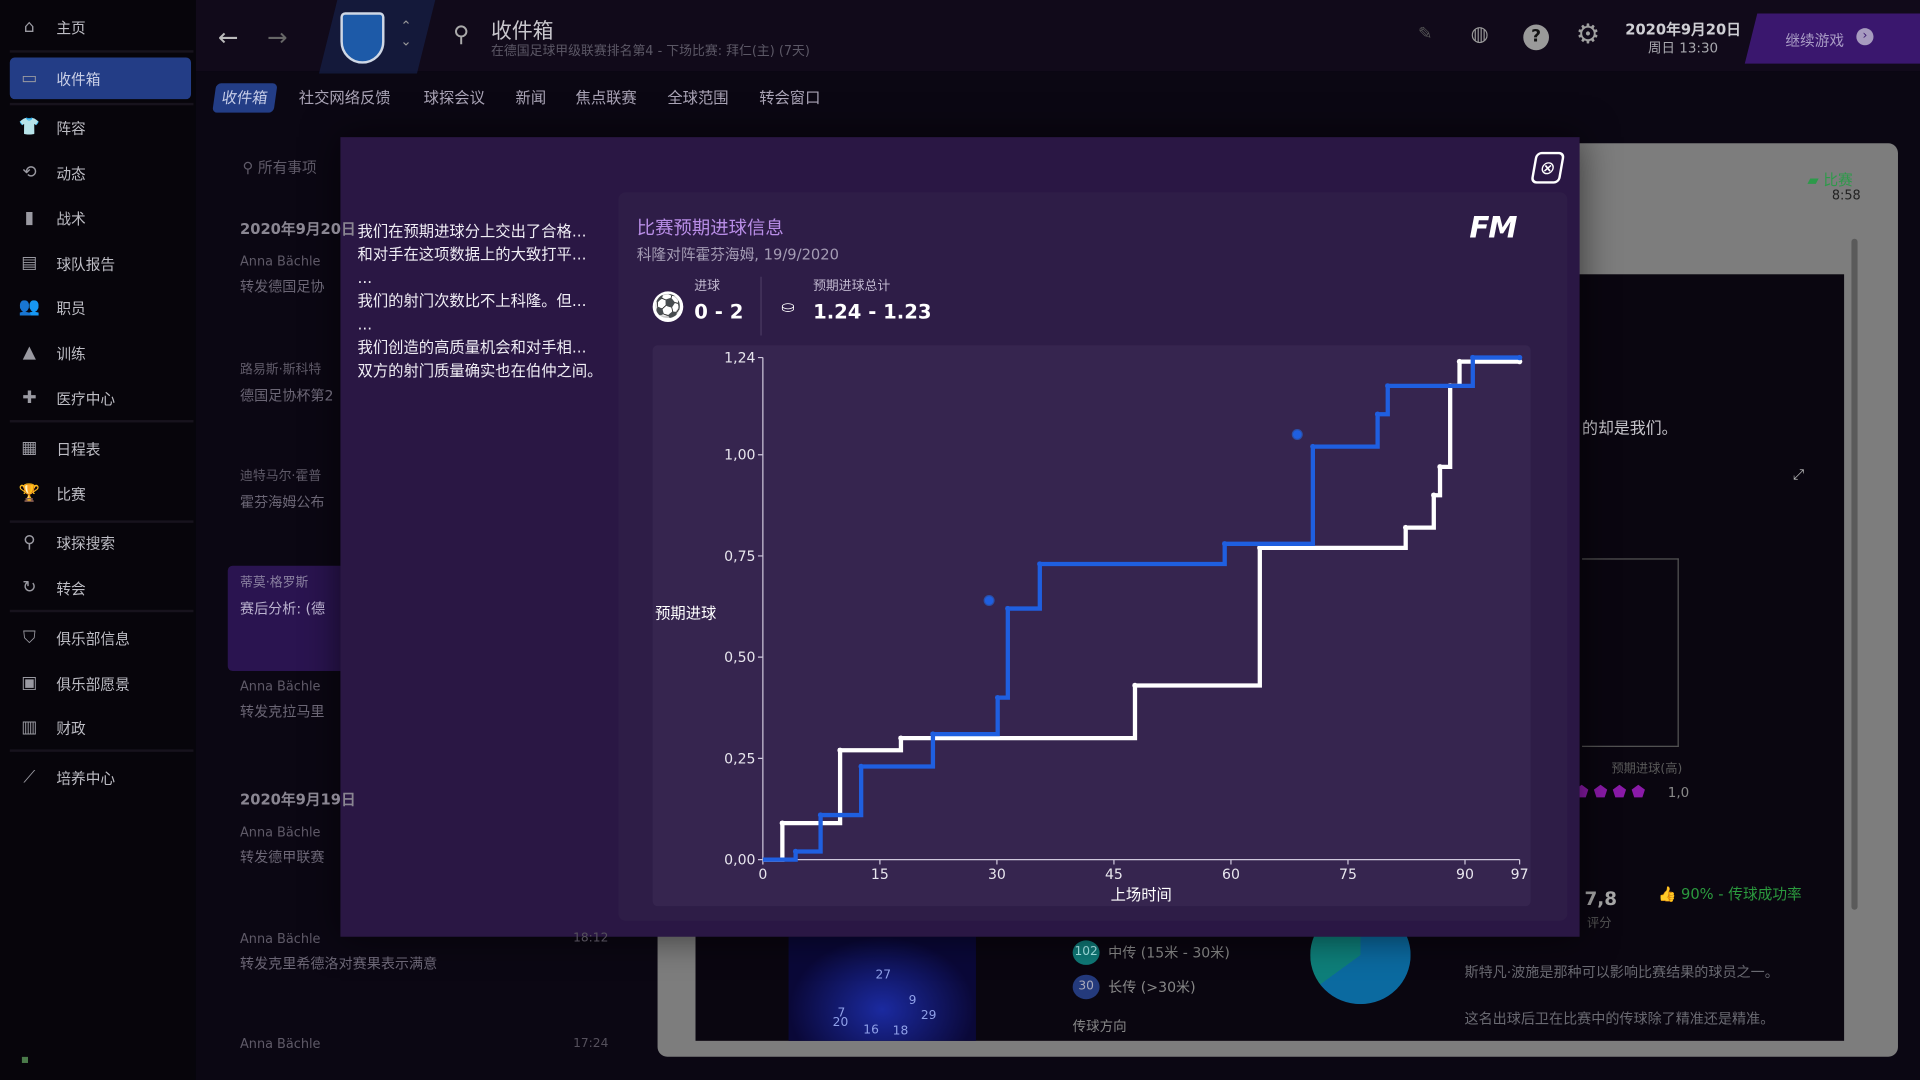  I want to click on expand-icon: ⤢, so click(1798, 474).